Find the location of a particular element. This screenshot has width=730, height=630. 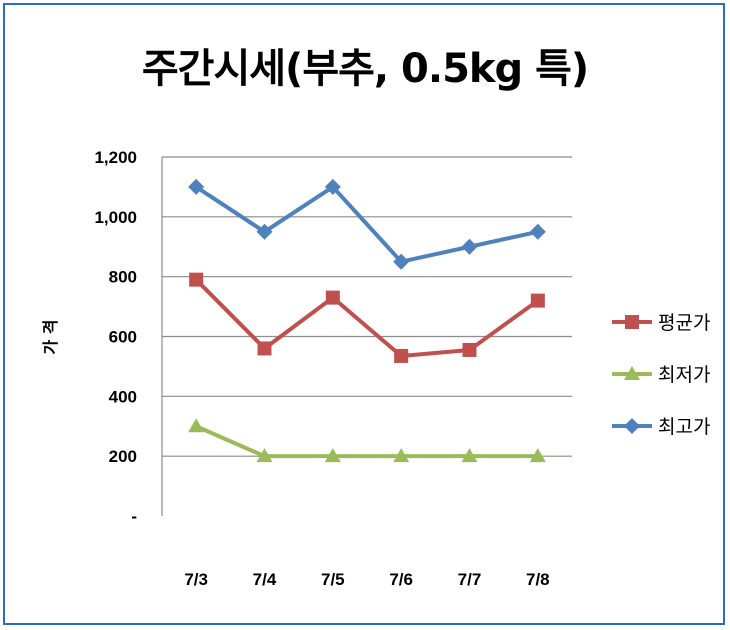

x-tick-label: 7/5 is located at coordinates (333, 579).